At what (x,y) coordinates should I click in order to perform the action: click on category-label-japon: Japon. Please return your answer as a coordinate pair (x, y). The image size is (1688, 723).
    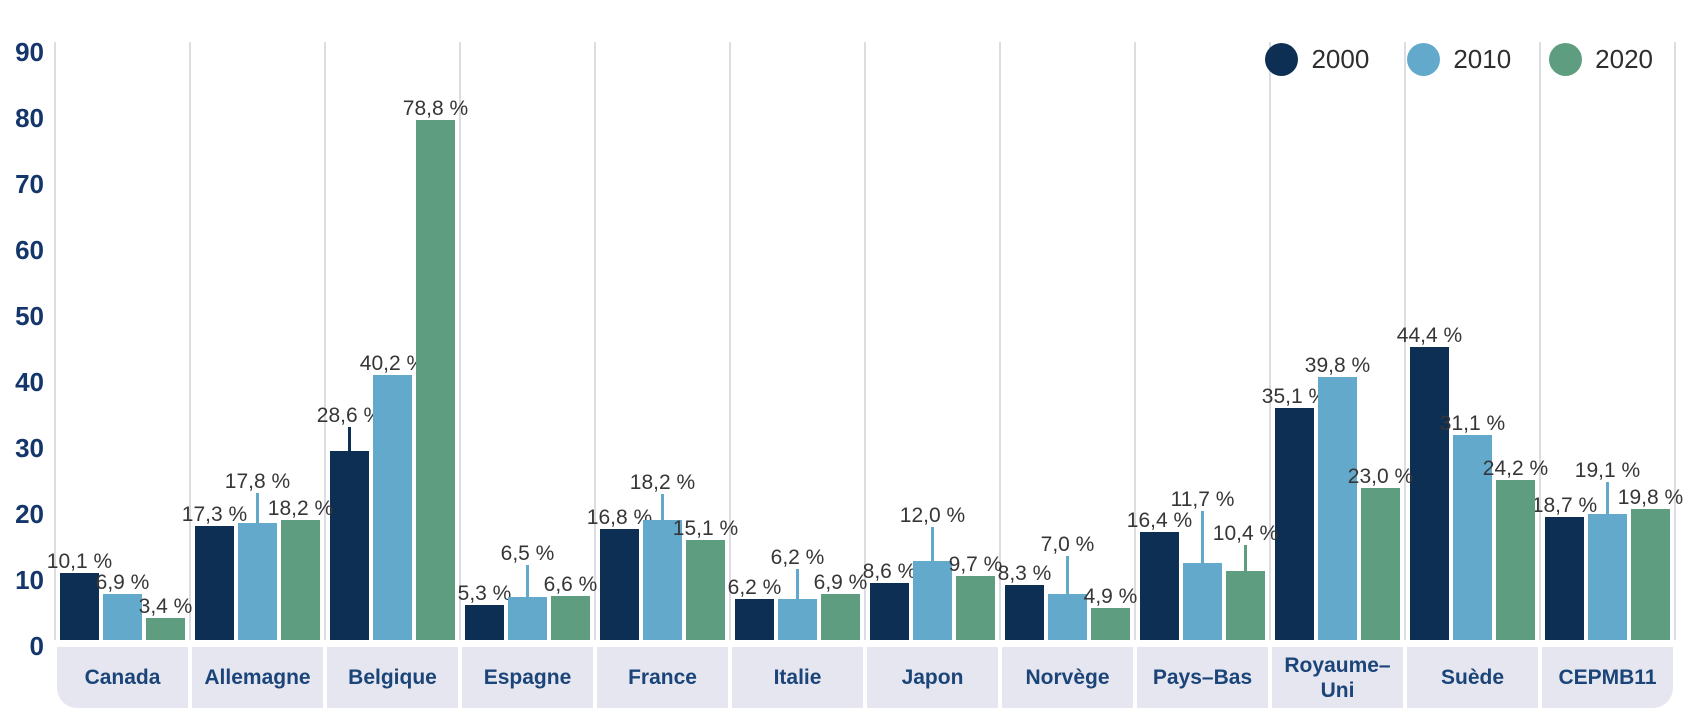
    Looking at the image, I should click on (932, 677).